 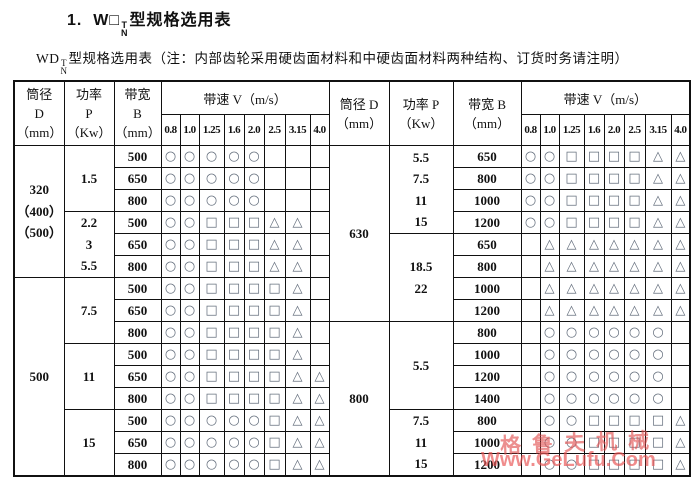 I want to click on speed-tick: 0.8, so click(x=170, y=130).